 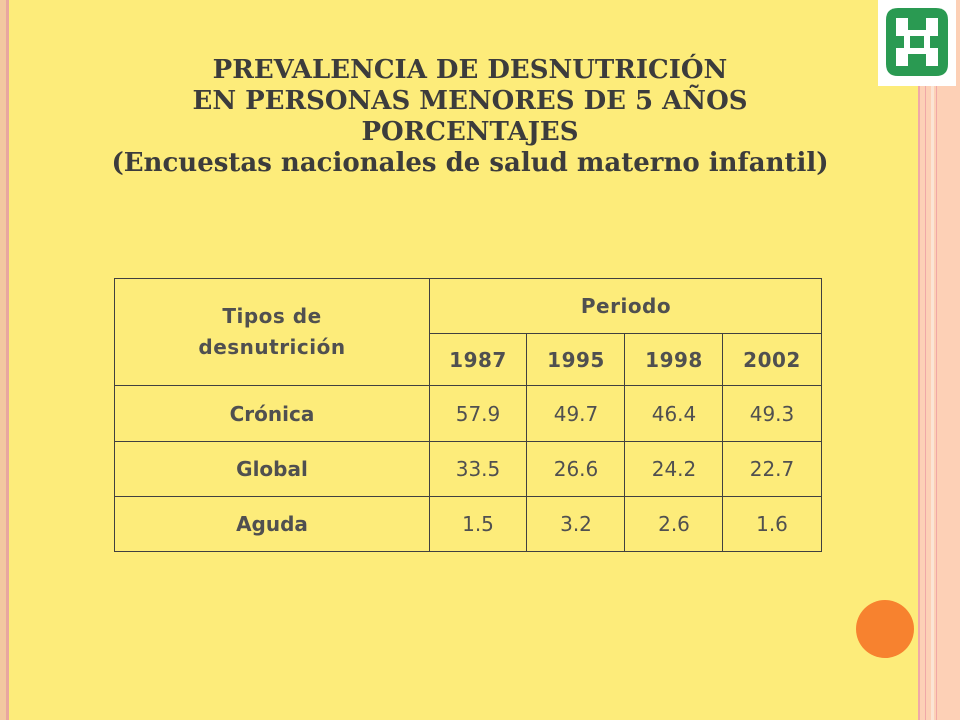 What do you see at coordinates (272, 316) in the screenshot?
I see `type-header-line-1: Tipos de` at bounding box center [272, 316].